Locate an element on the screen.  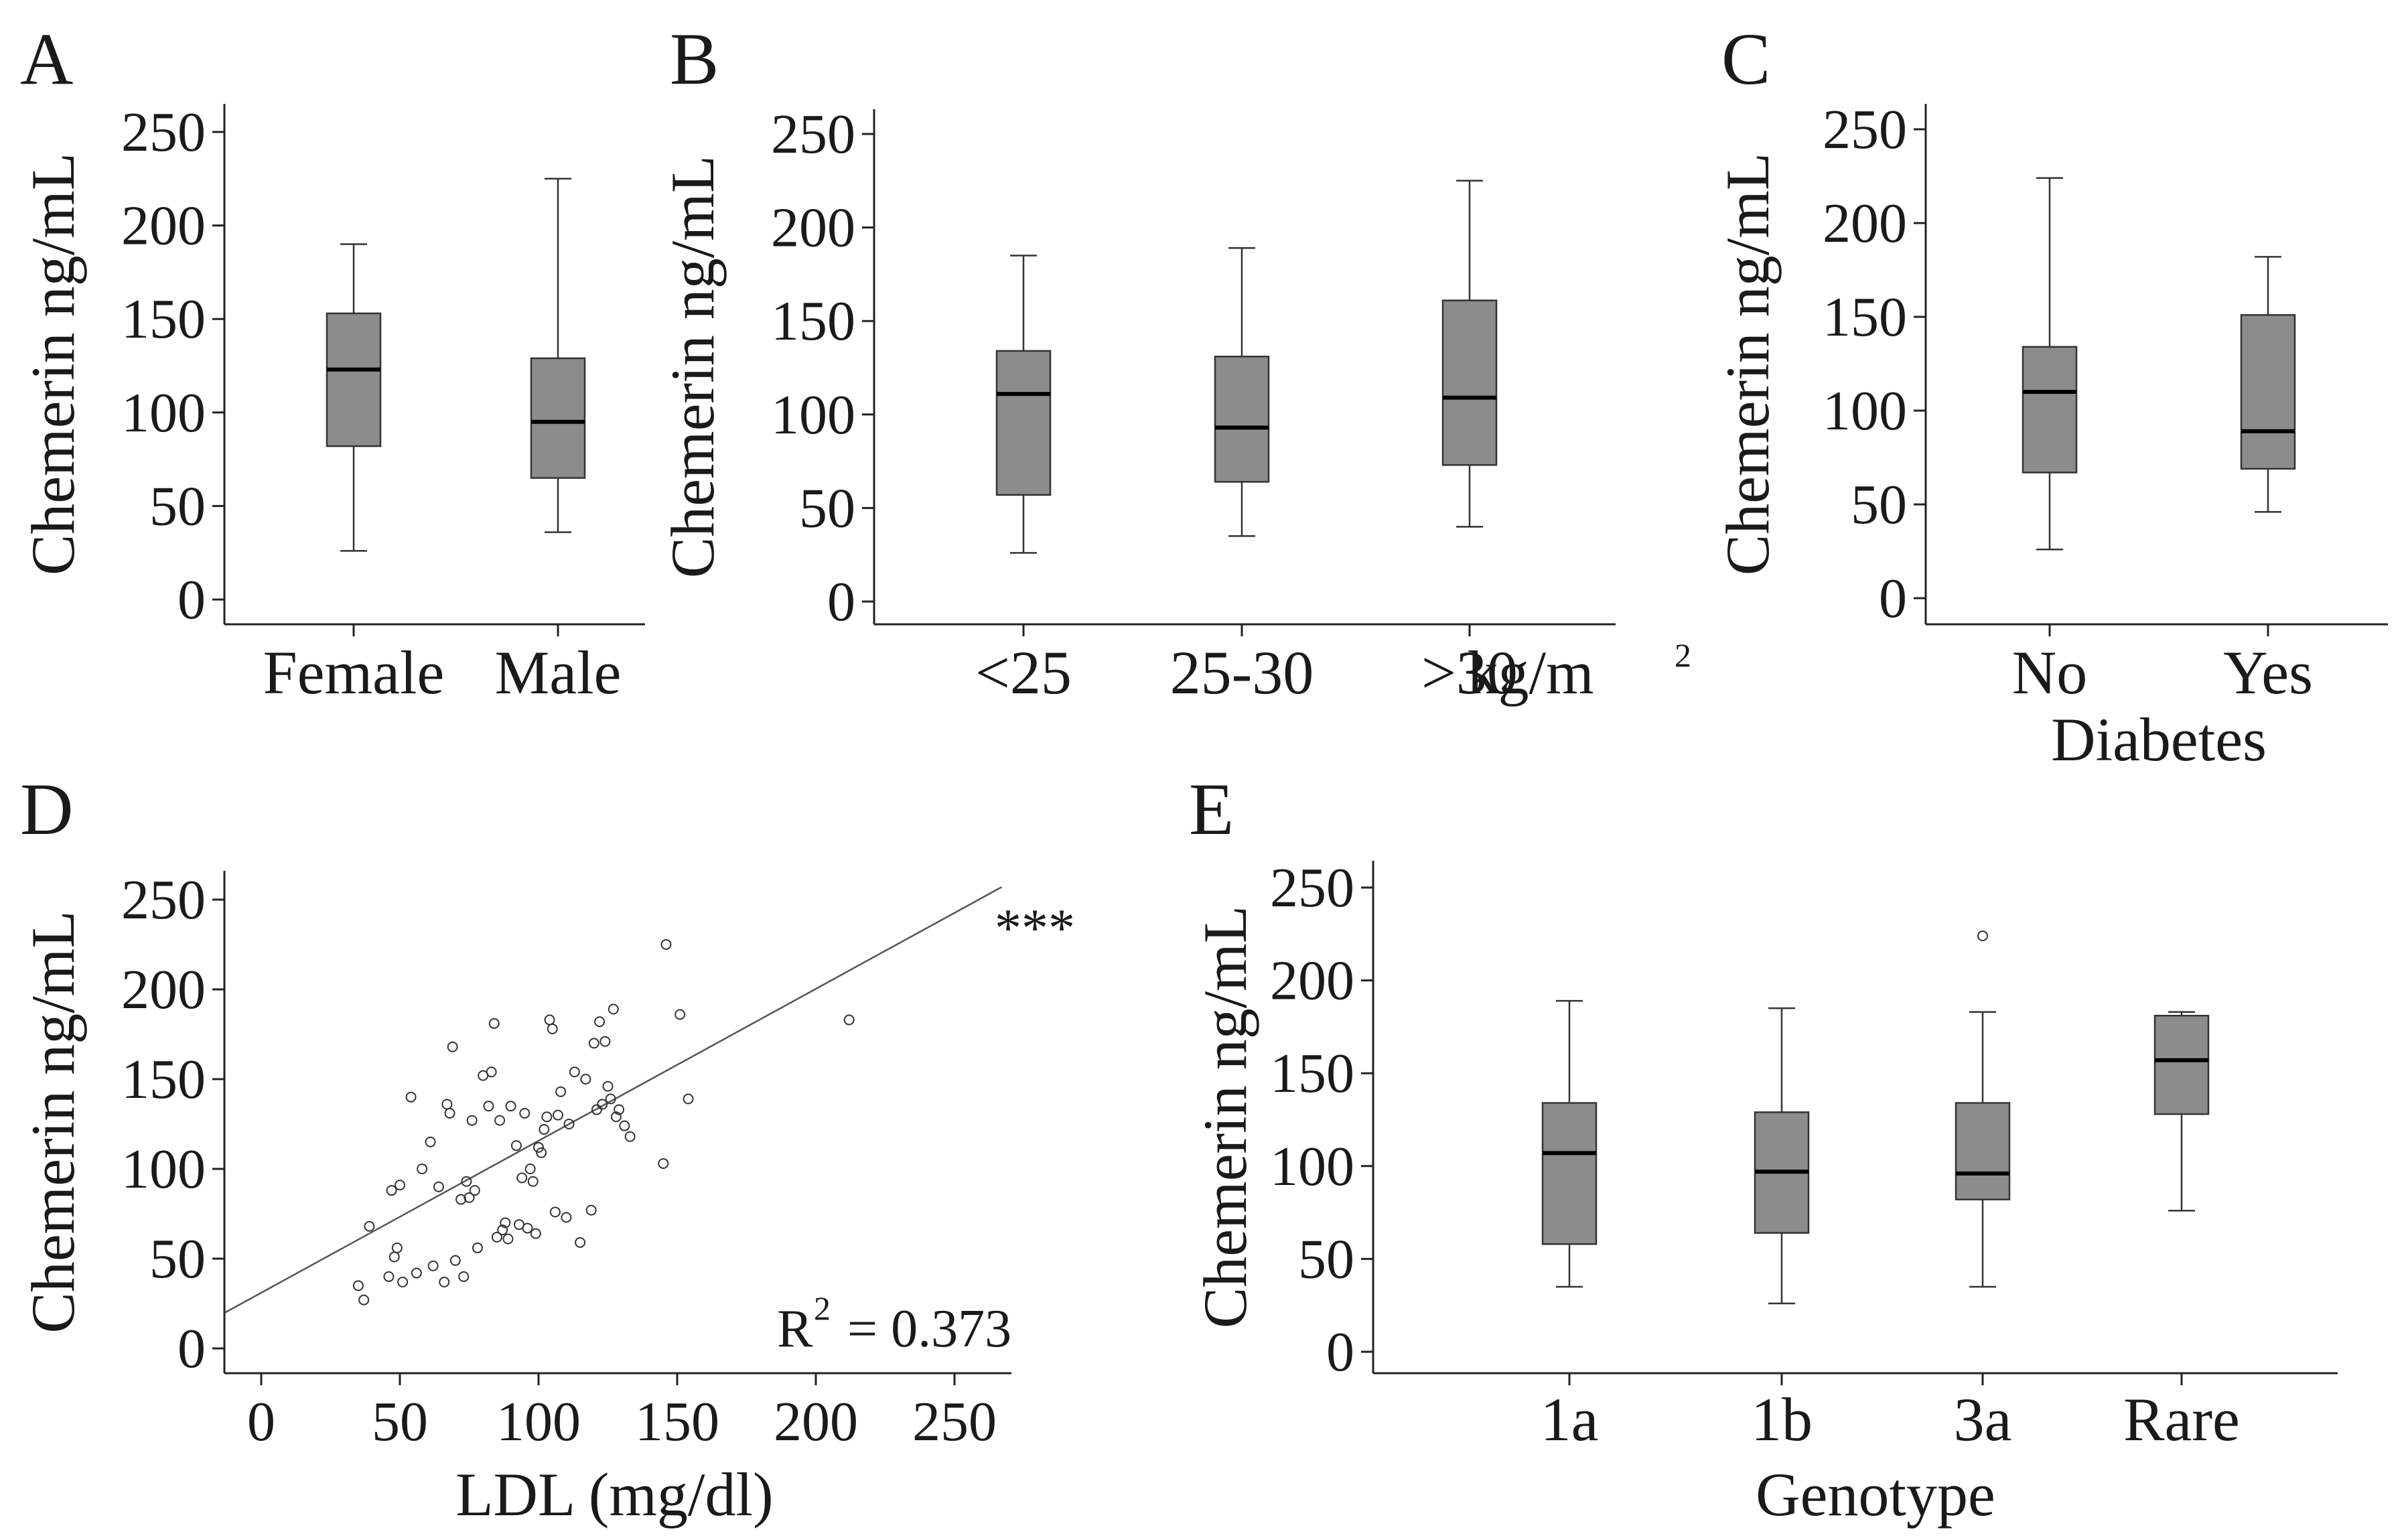
significance-marker: *** is located at coordinates (1035, 929).